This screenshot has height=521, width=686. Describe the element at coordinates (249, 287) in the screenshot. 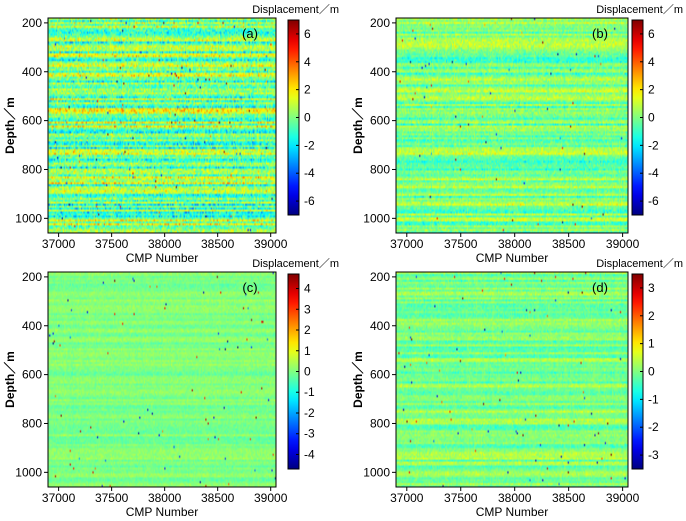

I see `panel-label: (c)` at that location.